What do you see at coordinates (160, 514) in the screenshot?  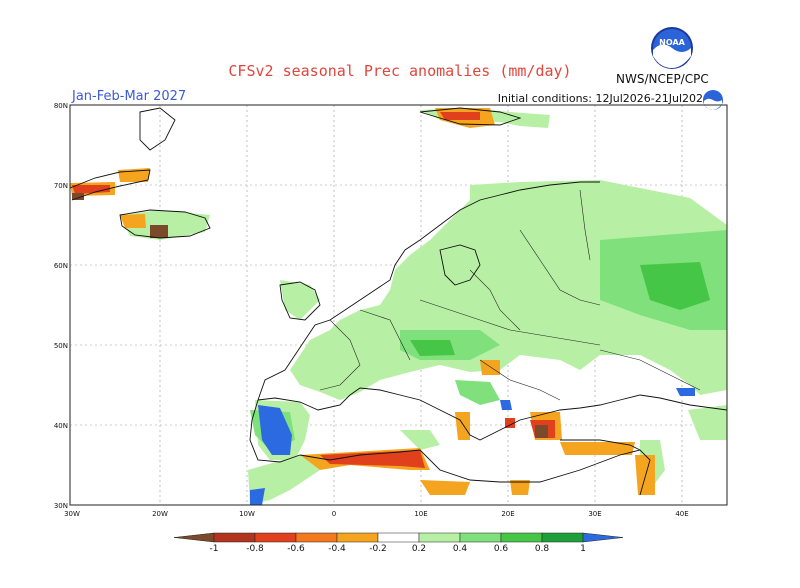 I see `lon-label: 20W` at bounding box center [160, 514].